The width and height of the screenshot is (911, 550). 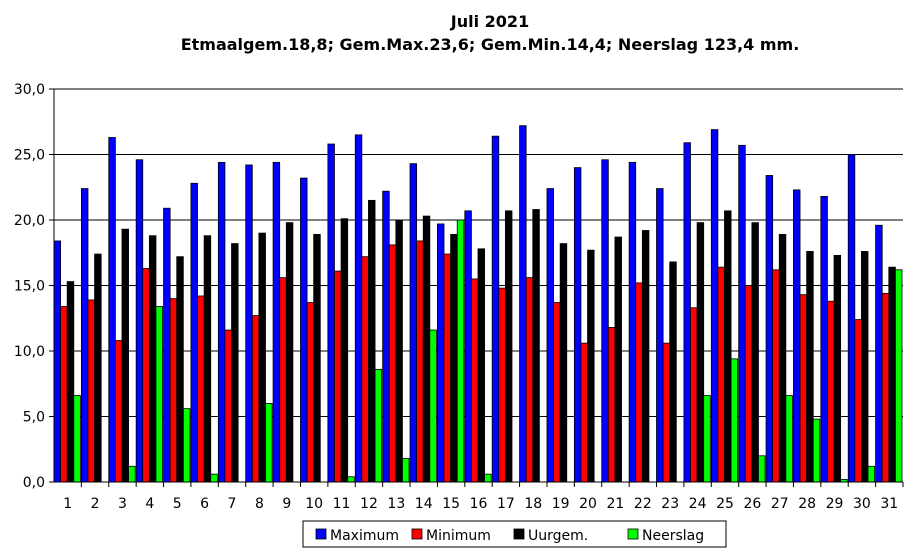 I want to click on x-tick-label: 8, so click(x=259, y=504).